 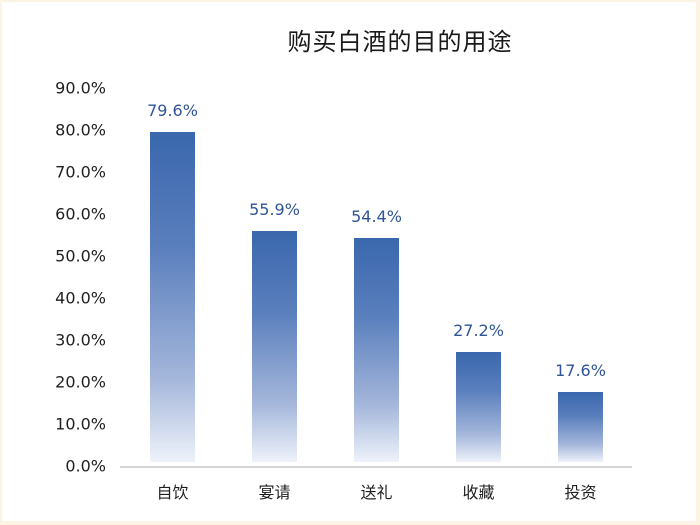 What do you see at coordinates (478, 330) in the screenshot?
I see `bar-value-label: 27.2%` at bounding box center [478, 330].